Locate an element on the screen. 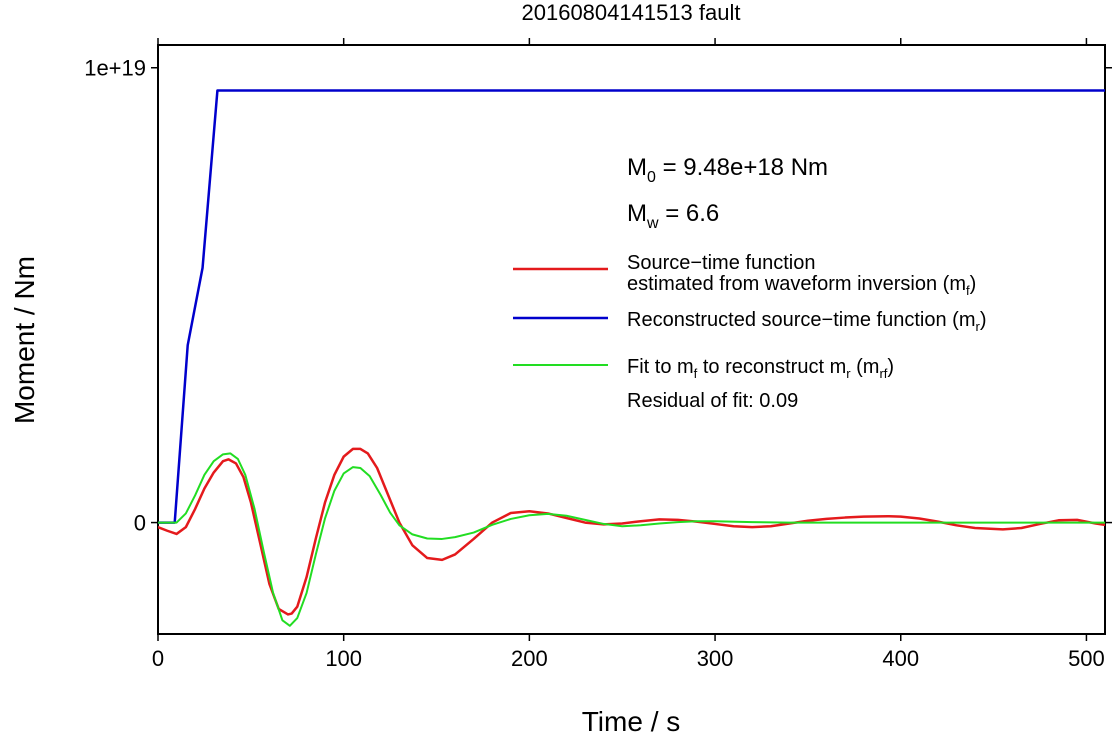 This screenshot has height=741, width=1117. legend-mr-text: Reconstructed source−time function (m is located at coordinates (801, 320).